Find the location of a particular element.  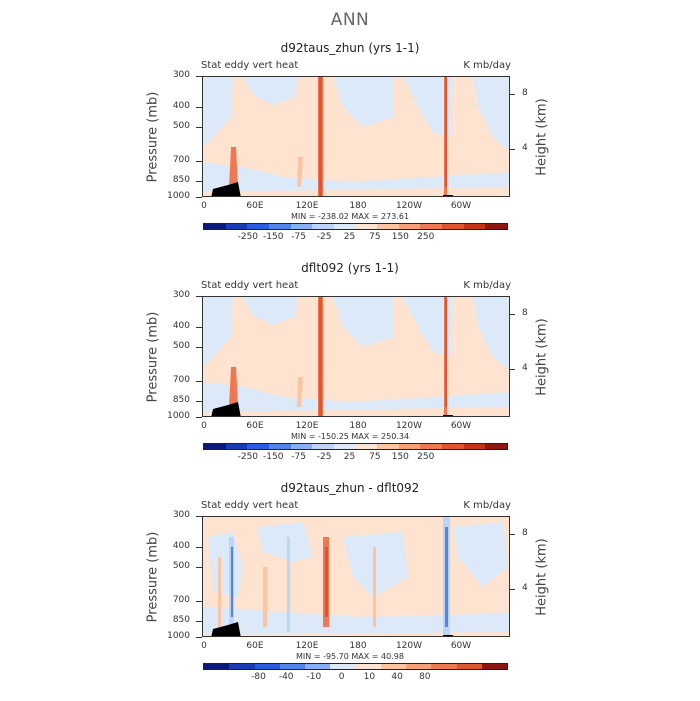

contour-plot is located at coordinates (356, 576).